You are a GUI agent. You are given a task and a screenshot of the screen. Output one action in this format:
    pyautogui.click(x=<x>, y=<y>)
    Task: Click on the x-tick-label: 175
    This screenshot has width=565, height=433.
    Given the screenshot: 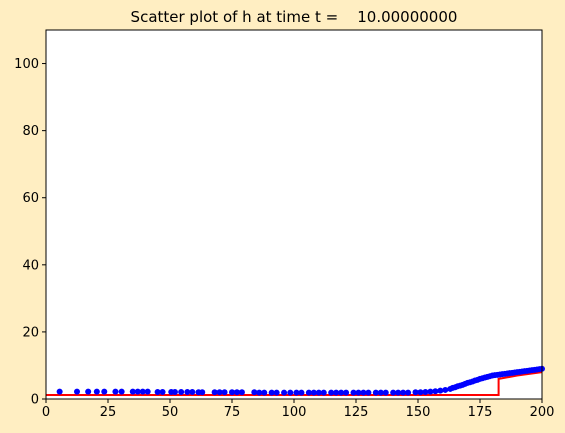 What is the action you would take?
    pyautogui.click(x=480, y=412)
    